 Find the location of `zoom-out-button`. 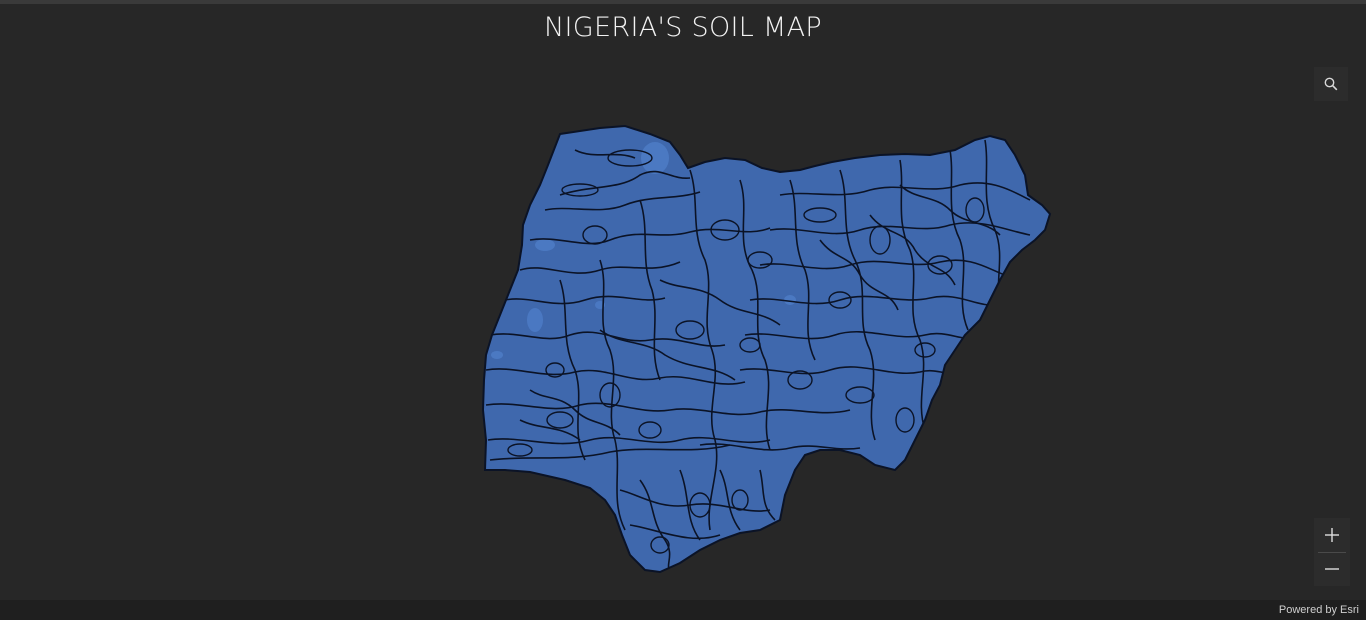

zoom-out-button is located at coordinates (1332, 569).